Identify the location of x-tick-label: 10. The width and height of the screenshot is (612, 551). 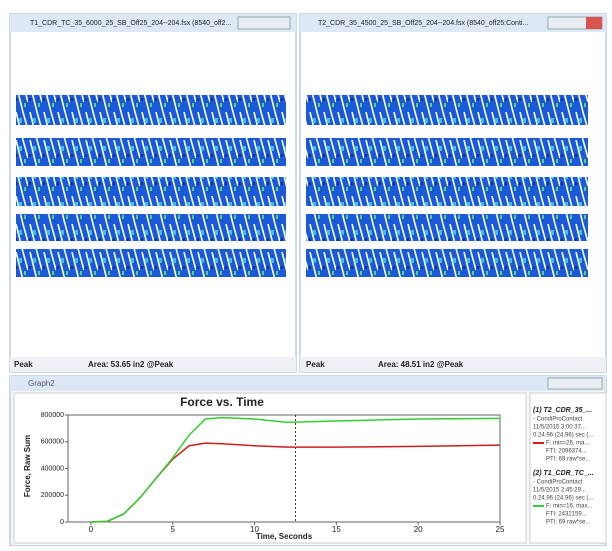
(254, 529).